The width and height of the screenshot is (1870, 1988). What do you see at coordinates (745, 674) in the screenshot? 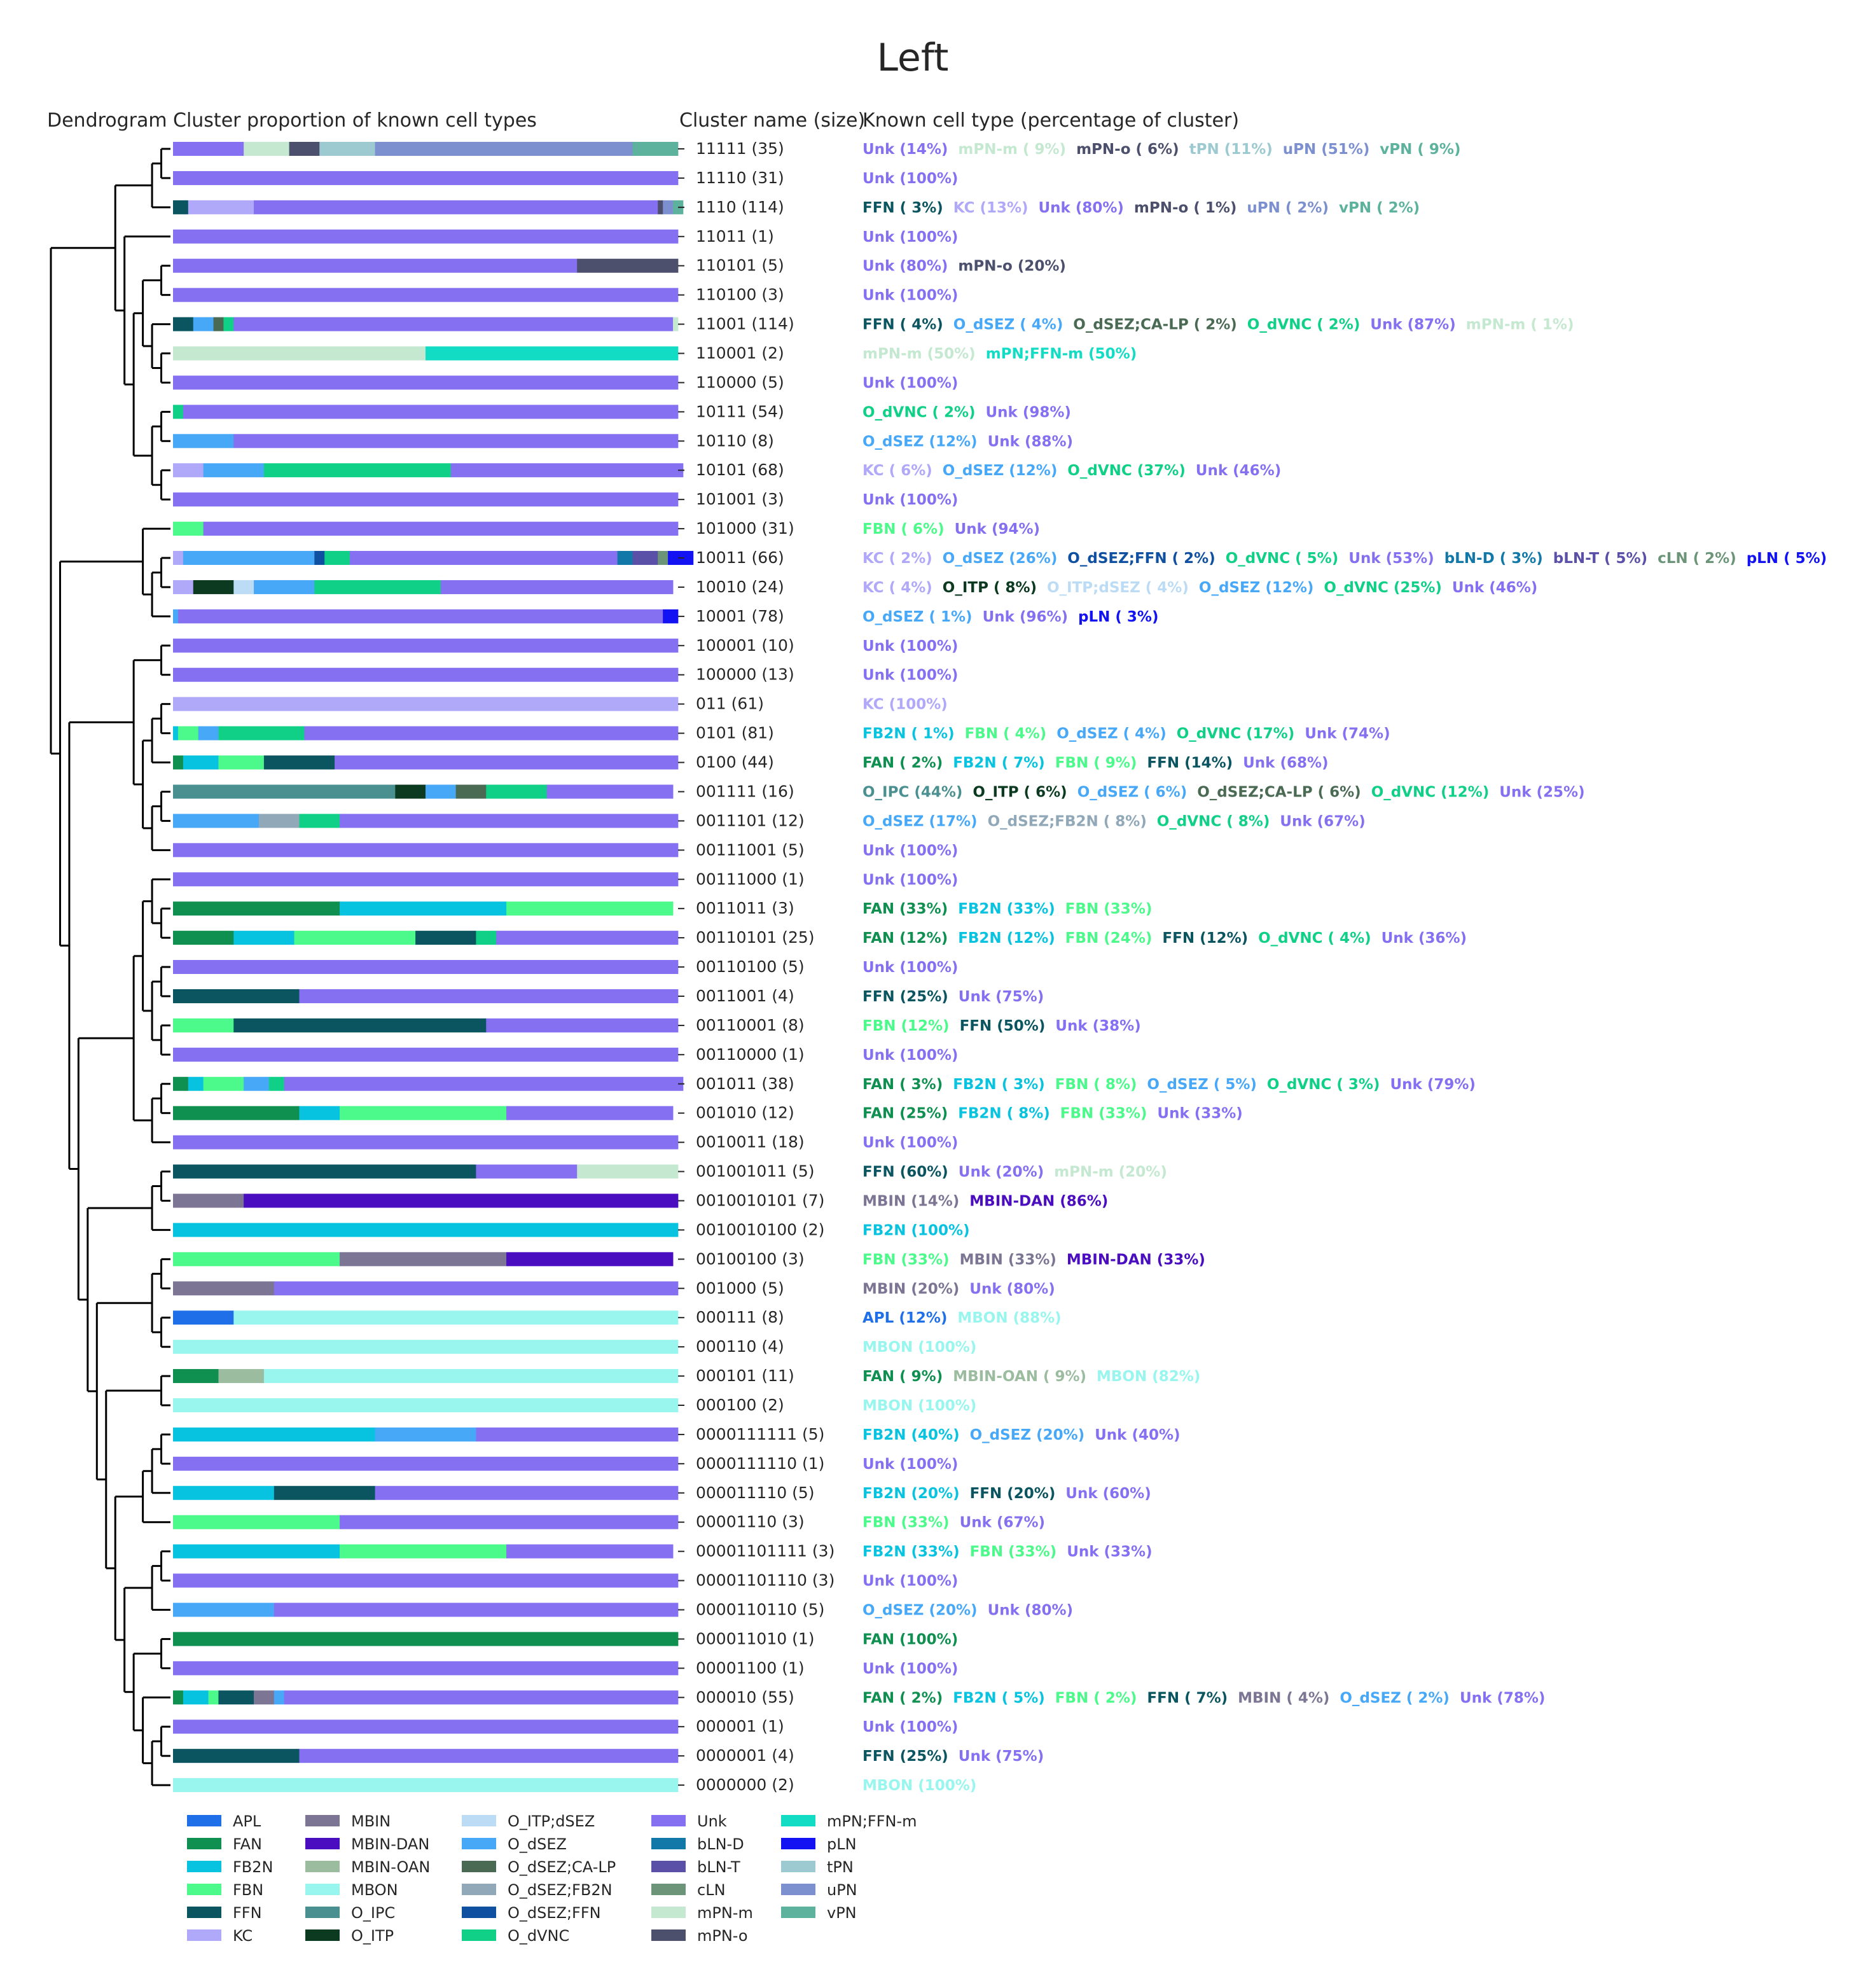
I see `cluster-label: 100000 (13)` at bounding box center [745, 674].